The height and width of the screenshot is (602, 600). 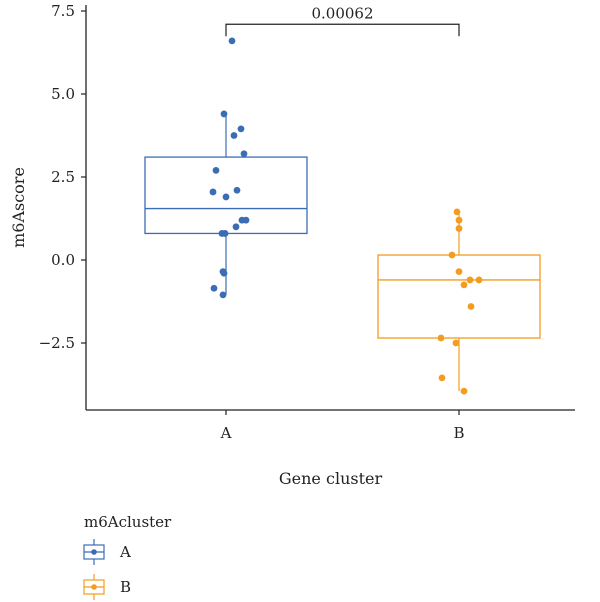 What do you see at coordinates (331, 478) in the screenshot?
I see `x-axis-title: Gene cluster` at bounding box center [331, 478].